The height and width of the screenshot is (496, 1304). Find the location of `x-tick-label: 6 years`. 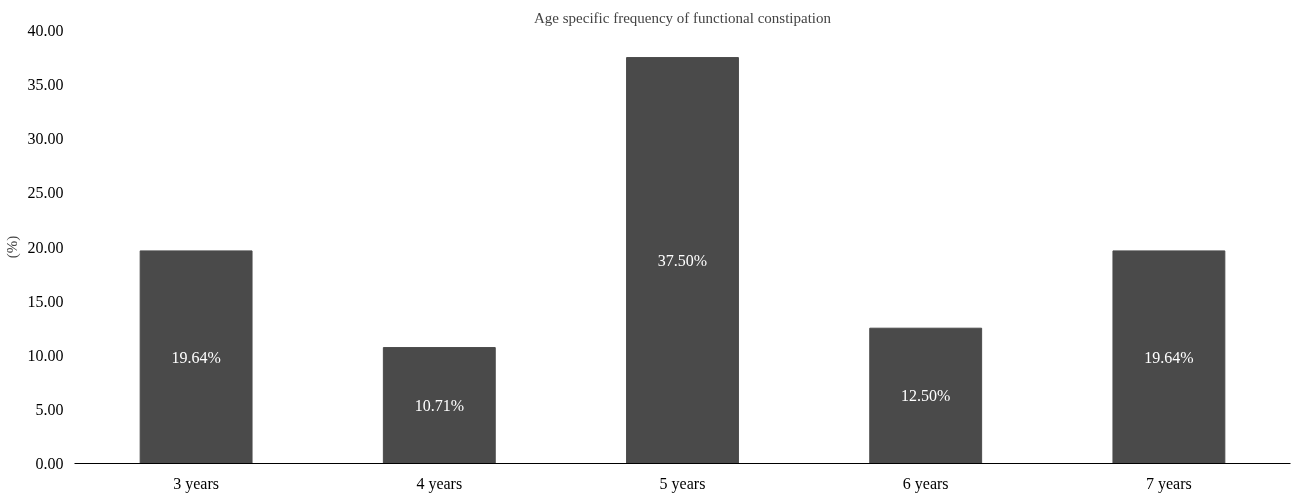

x-tick-label: 6 years is located at coordinates (925, 483).